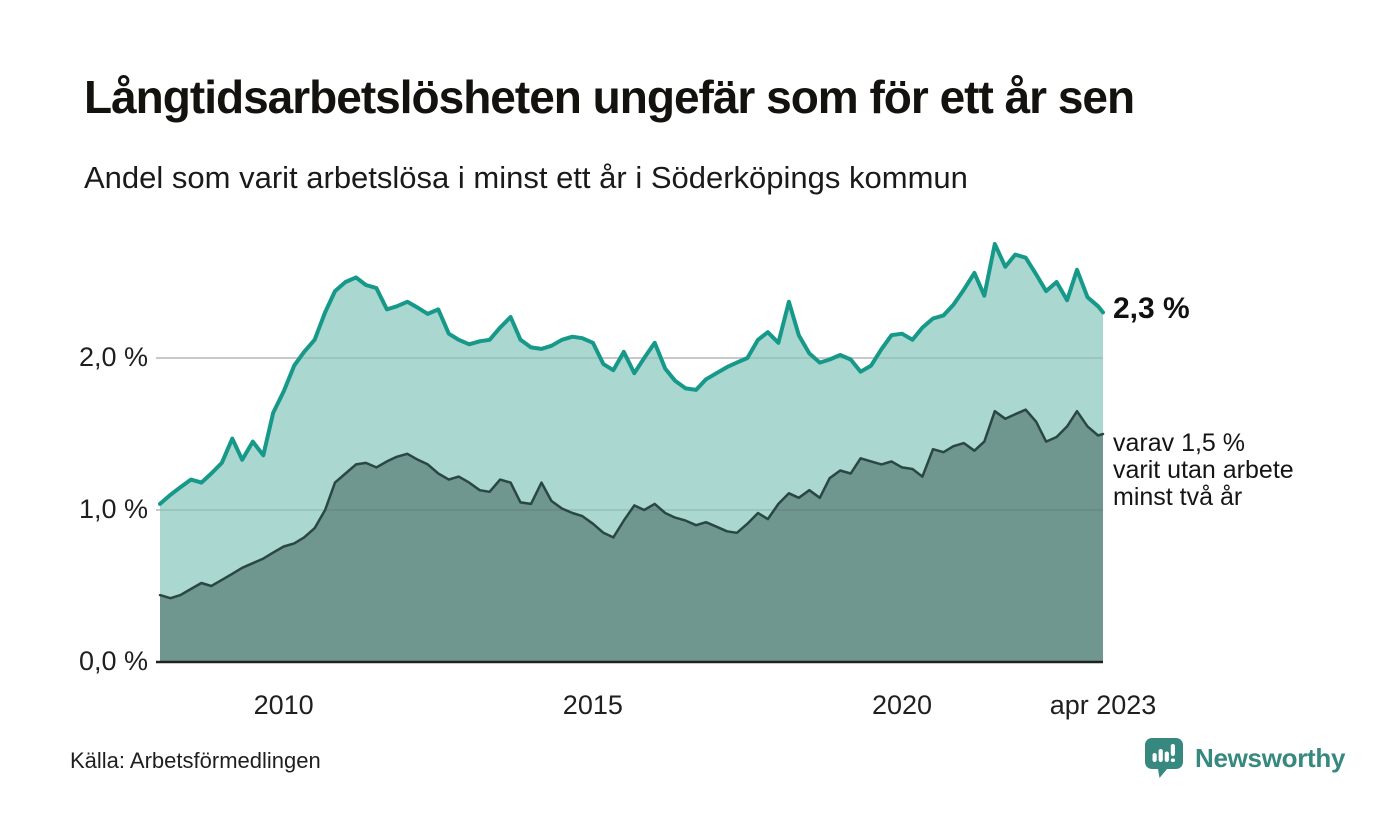 This screenshot has width=1400, height=840. I want to click on brand-logo: Newsworthy, so click(1245, 759).